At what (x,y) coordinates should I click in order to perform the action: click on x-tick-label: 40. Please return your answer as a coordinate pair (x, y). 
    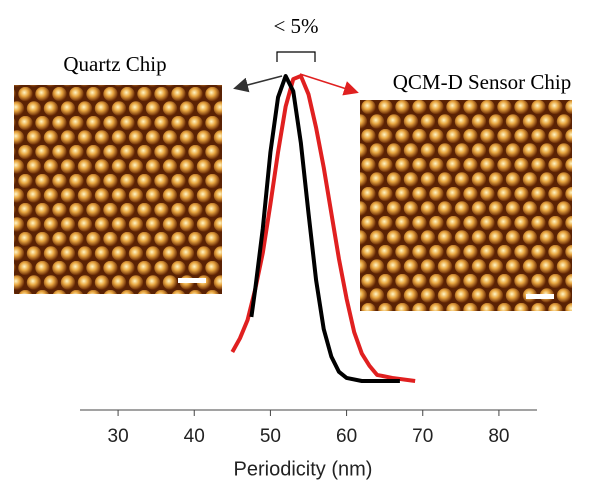
    Looking at the image, I should click on (194, 436).